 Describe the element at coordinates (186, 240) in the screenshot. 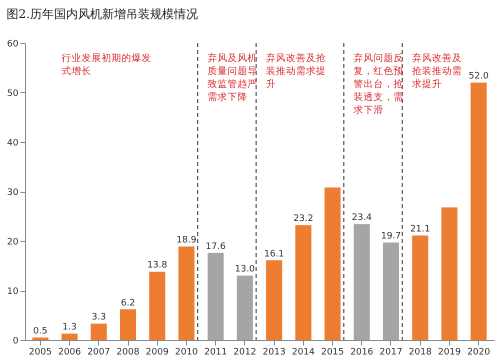

I see `data-label: 18.9` at that location.